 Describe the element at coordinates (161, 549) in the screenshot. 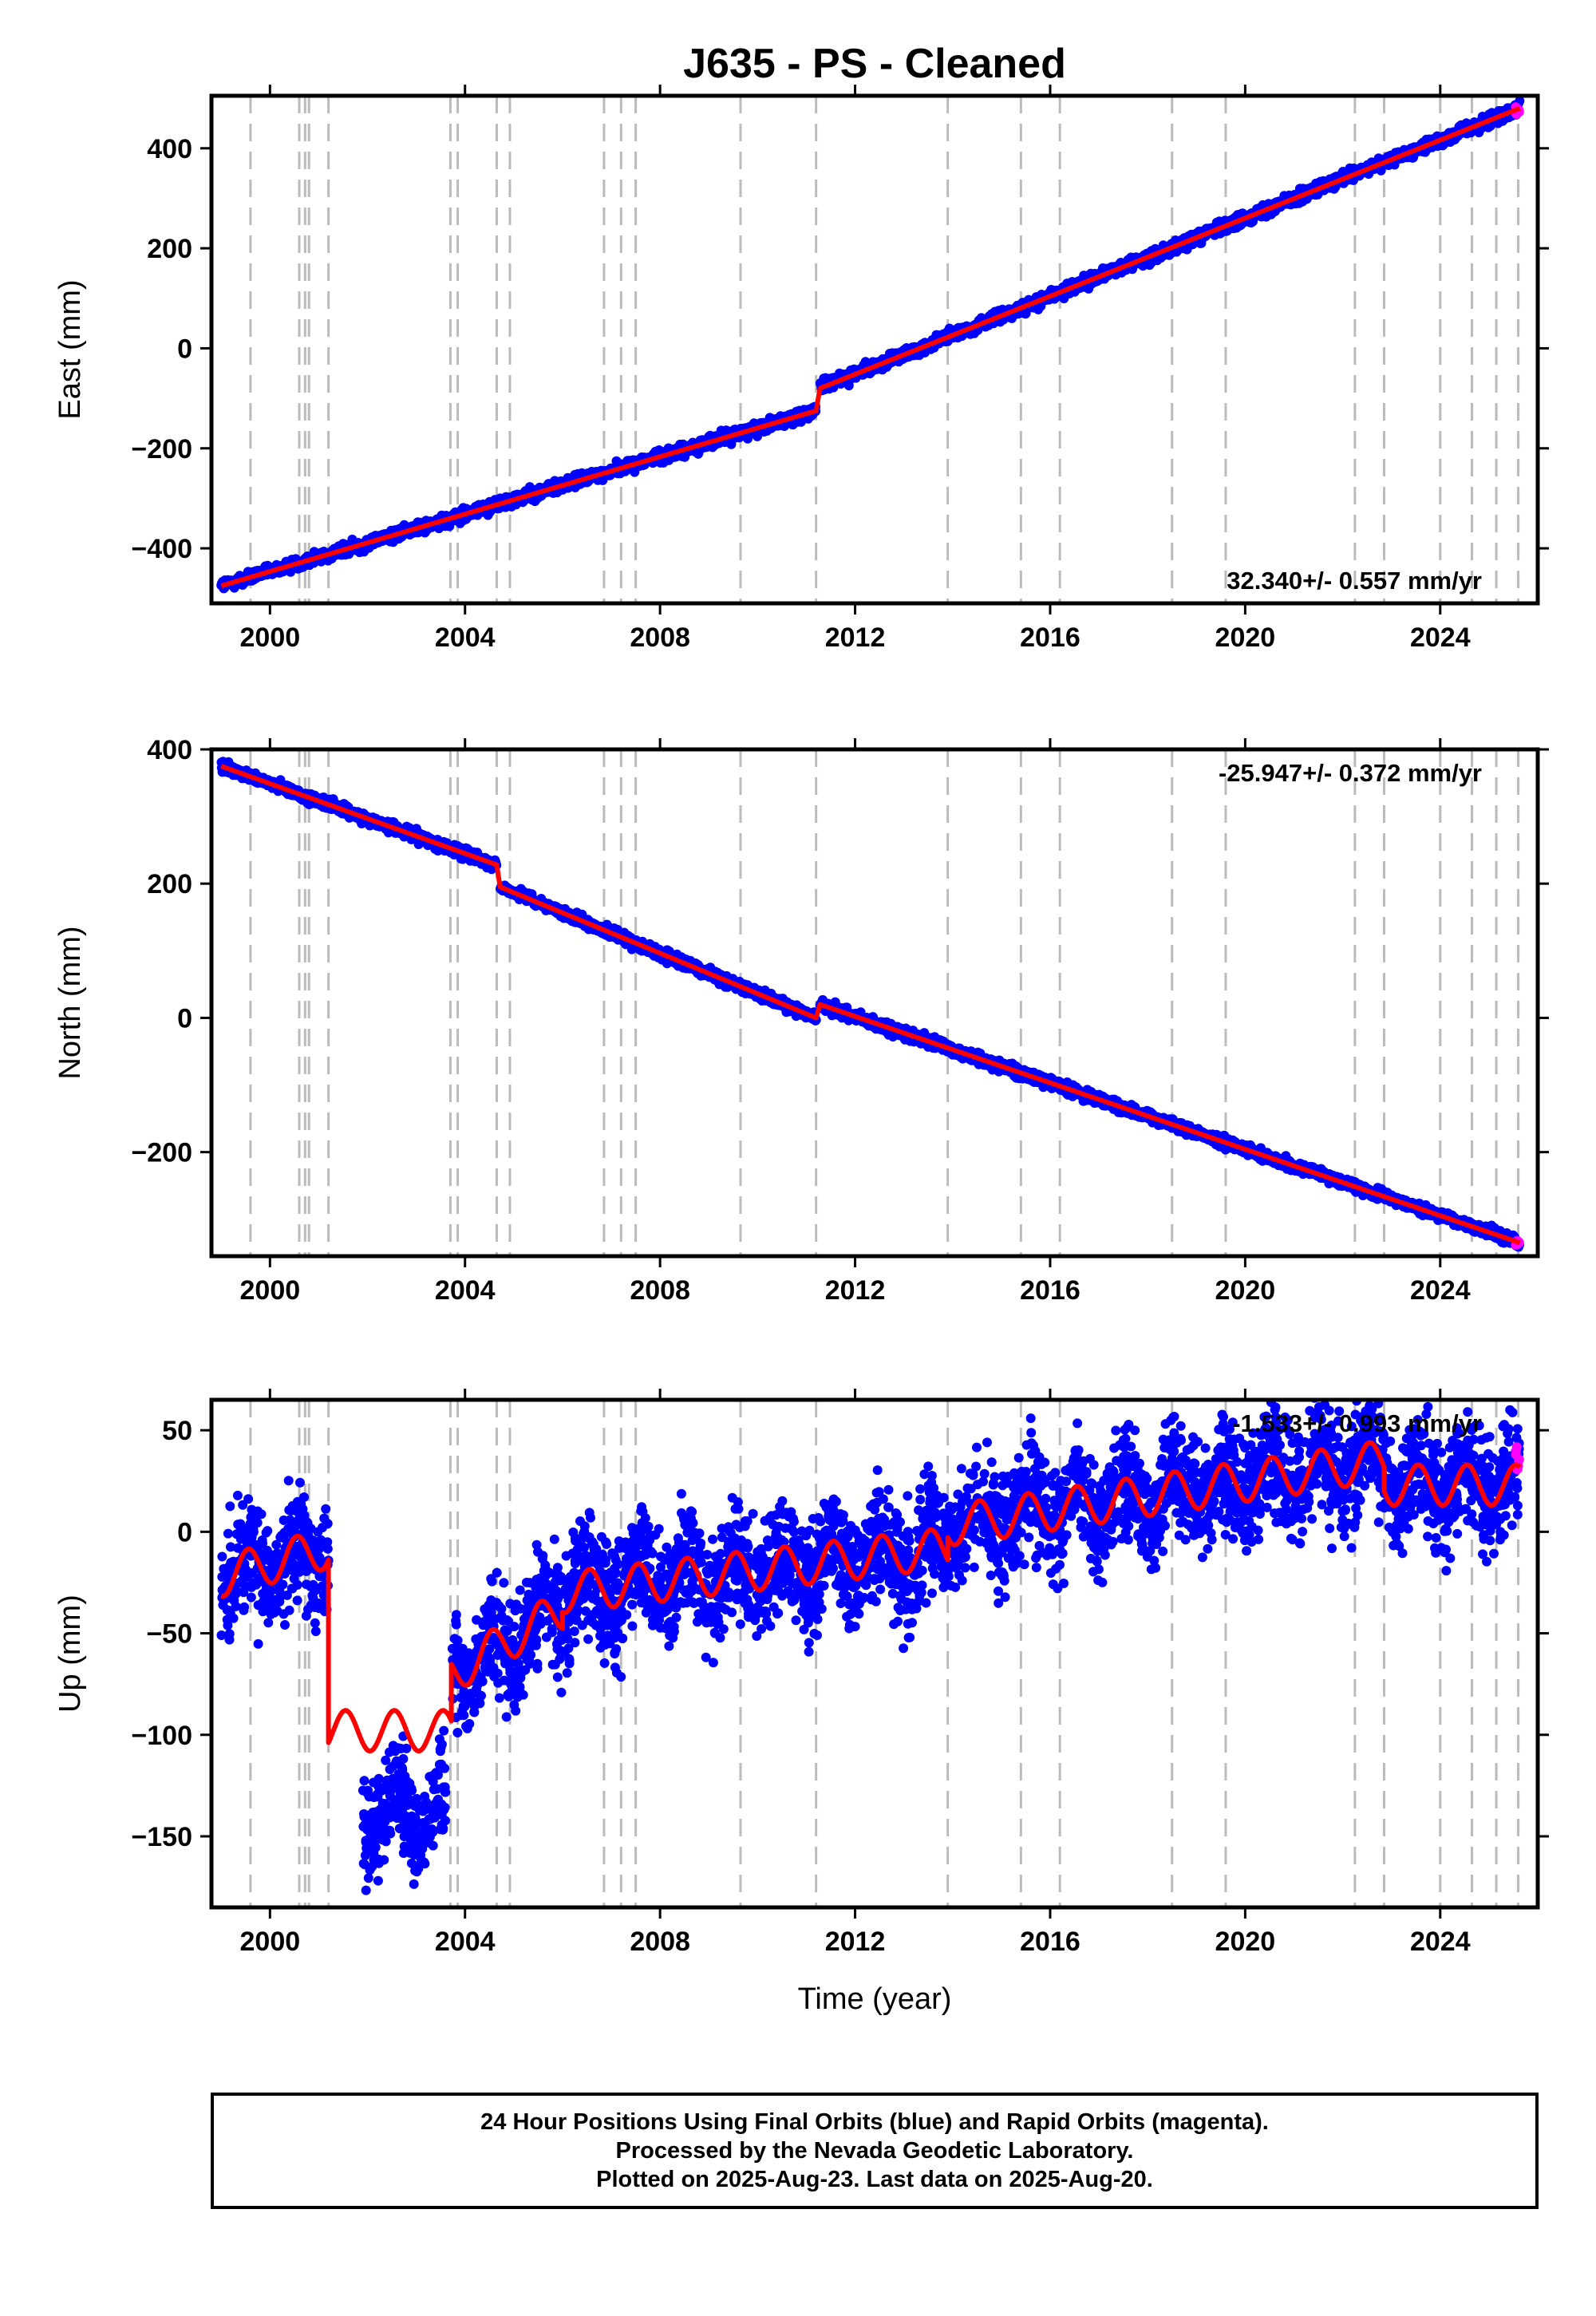

I see `y-tick-label: −400` at that location.